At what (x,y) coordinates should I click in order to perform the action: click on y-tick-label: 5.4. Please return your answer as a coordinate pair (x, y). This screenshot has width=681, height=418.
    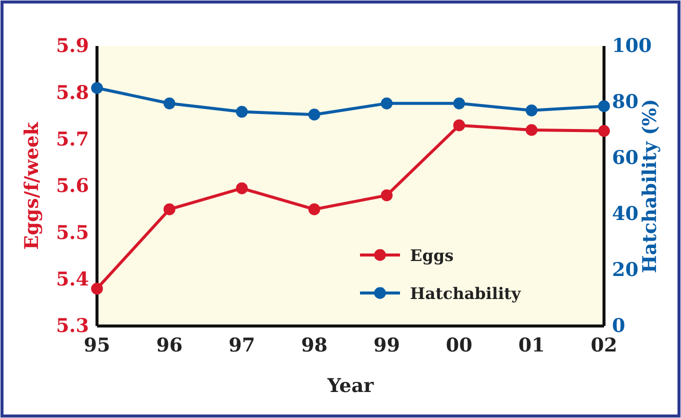
    Looking at the image, I should click on (72, 279).